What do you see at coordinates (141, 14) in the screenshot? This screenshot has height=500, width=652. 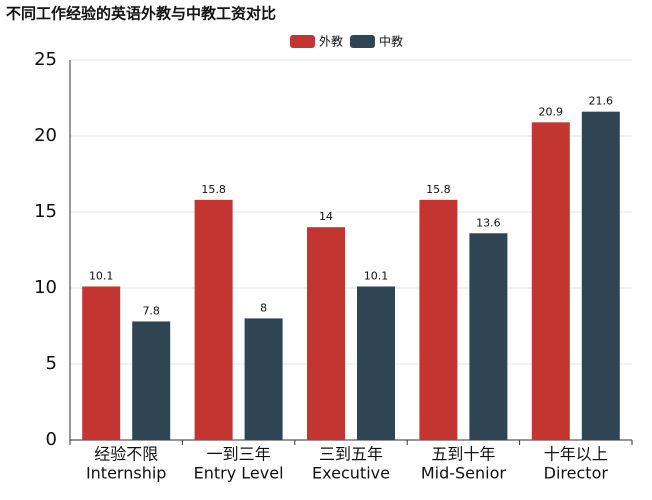 I see `chart-title: 不同工作经验的英语外教与中教工资对比` at bounding box center [141, 14].